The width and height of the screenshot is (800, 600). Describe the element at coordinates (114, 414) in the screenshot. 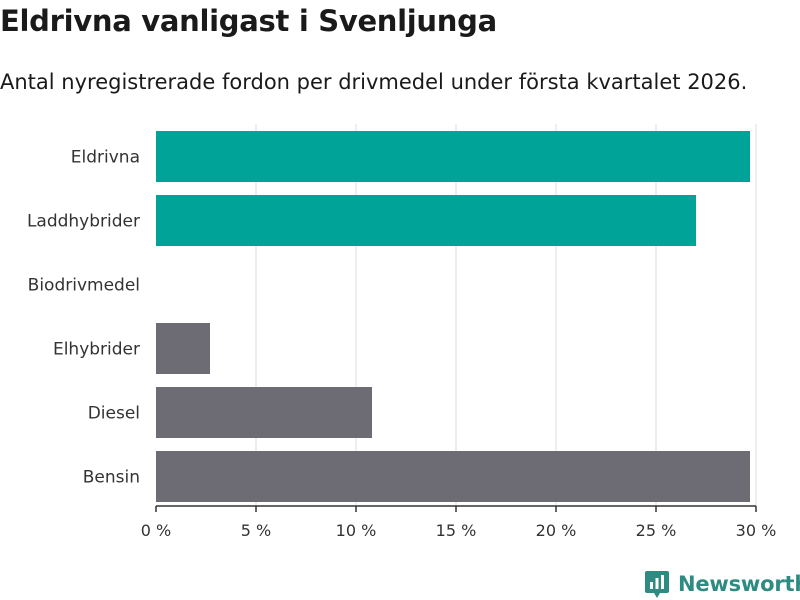

I see `category-label: Diesel` at that location.